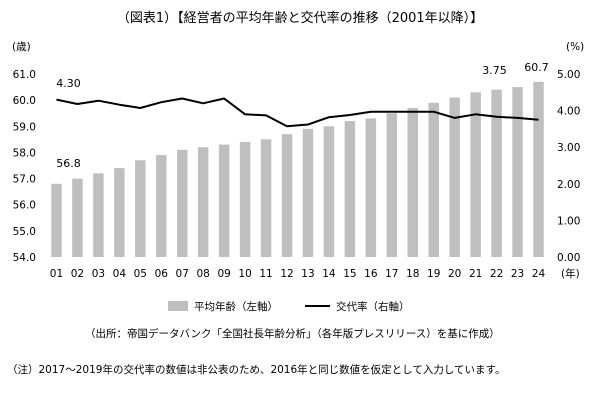 The image size is (596, 413). What do you see at coordinates (223, 274) in the screenshot?
I see `x-tick-label: 09` at bounding box center [223, 274].